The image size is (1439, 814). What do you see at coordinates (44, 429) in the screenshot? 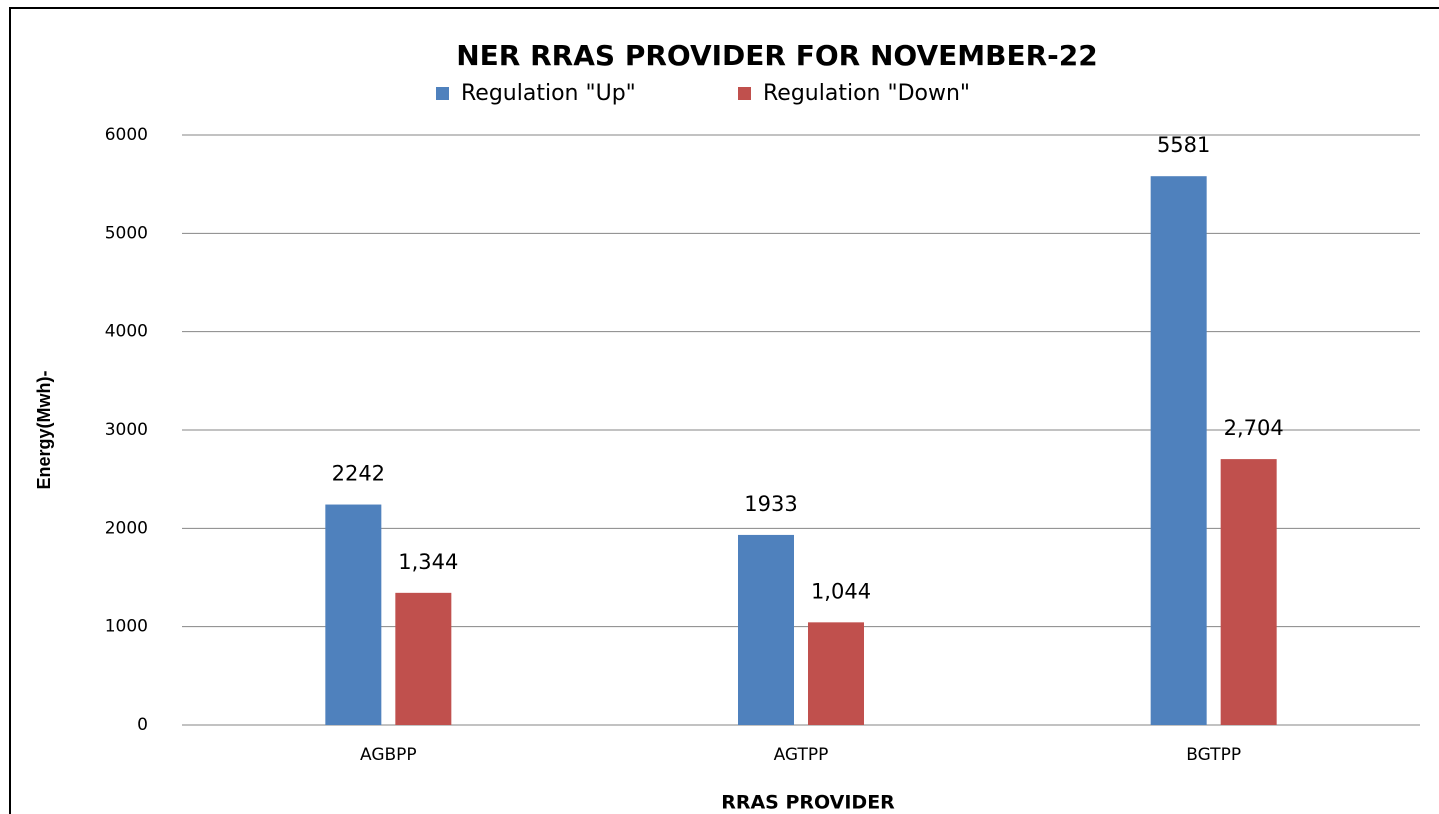
I see `y-axis-label: Energy(Mwh)-` at bounding box center [44, 429].